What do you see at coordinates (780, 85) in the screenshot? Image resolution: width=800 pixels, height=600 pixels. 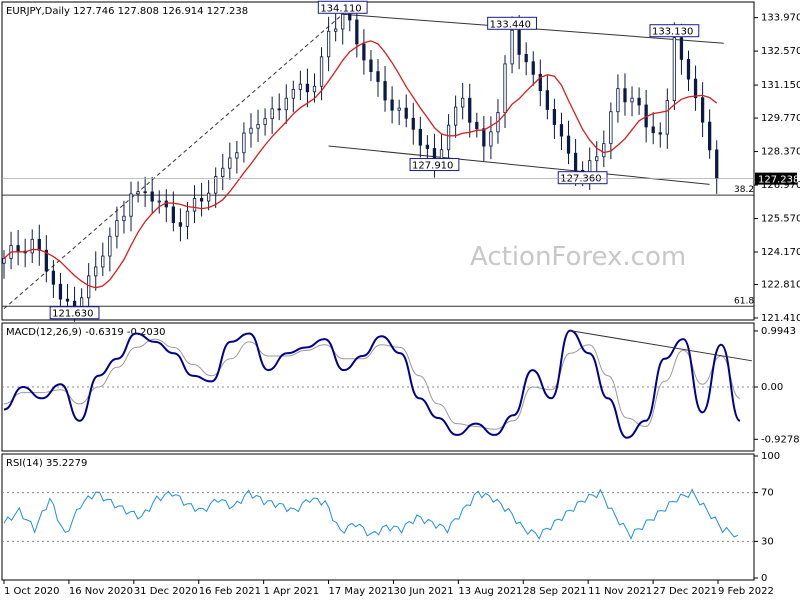 I see `price-y-tick-label: 131.150` at bounding box center [780, 85].